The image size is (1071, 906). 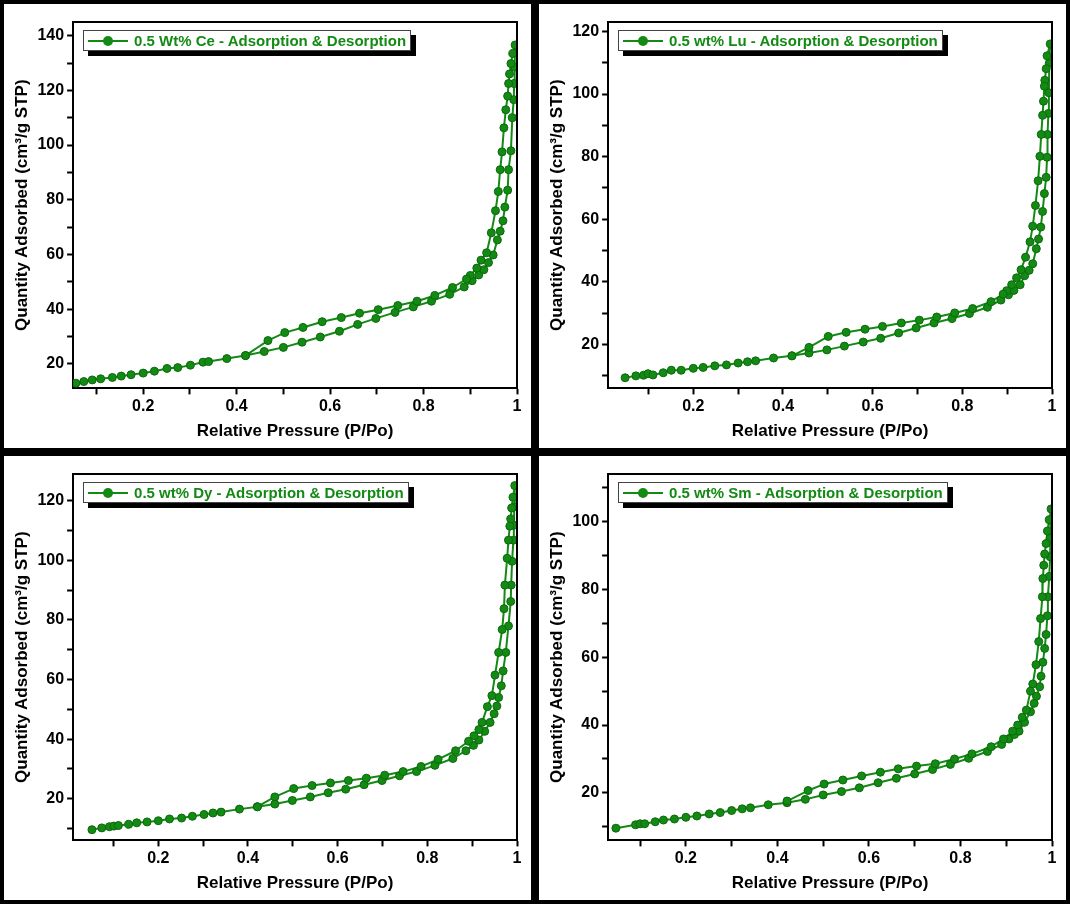 What do you see at coordinates (51, 35) in the screenshot?
I see `y-tick-label: 140` at bounding box center [51, 35].